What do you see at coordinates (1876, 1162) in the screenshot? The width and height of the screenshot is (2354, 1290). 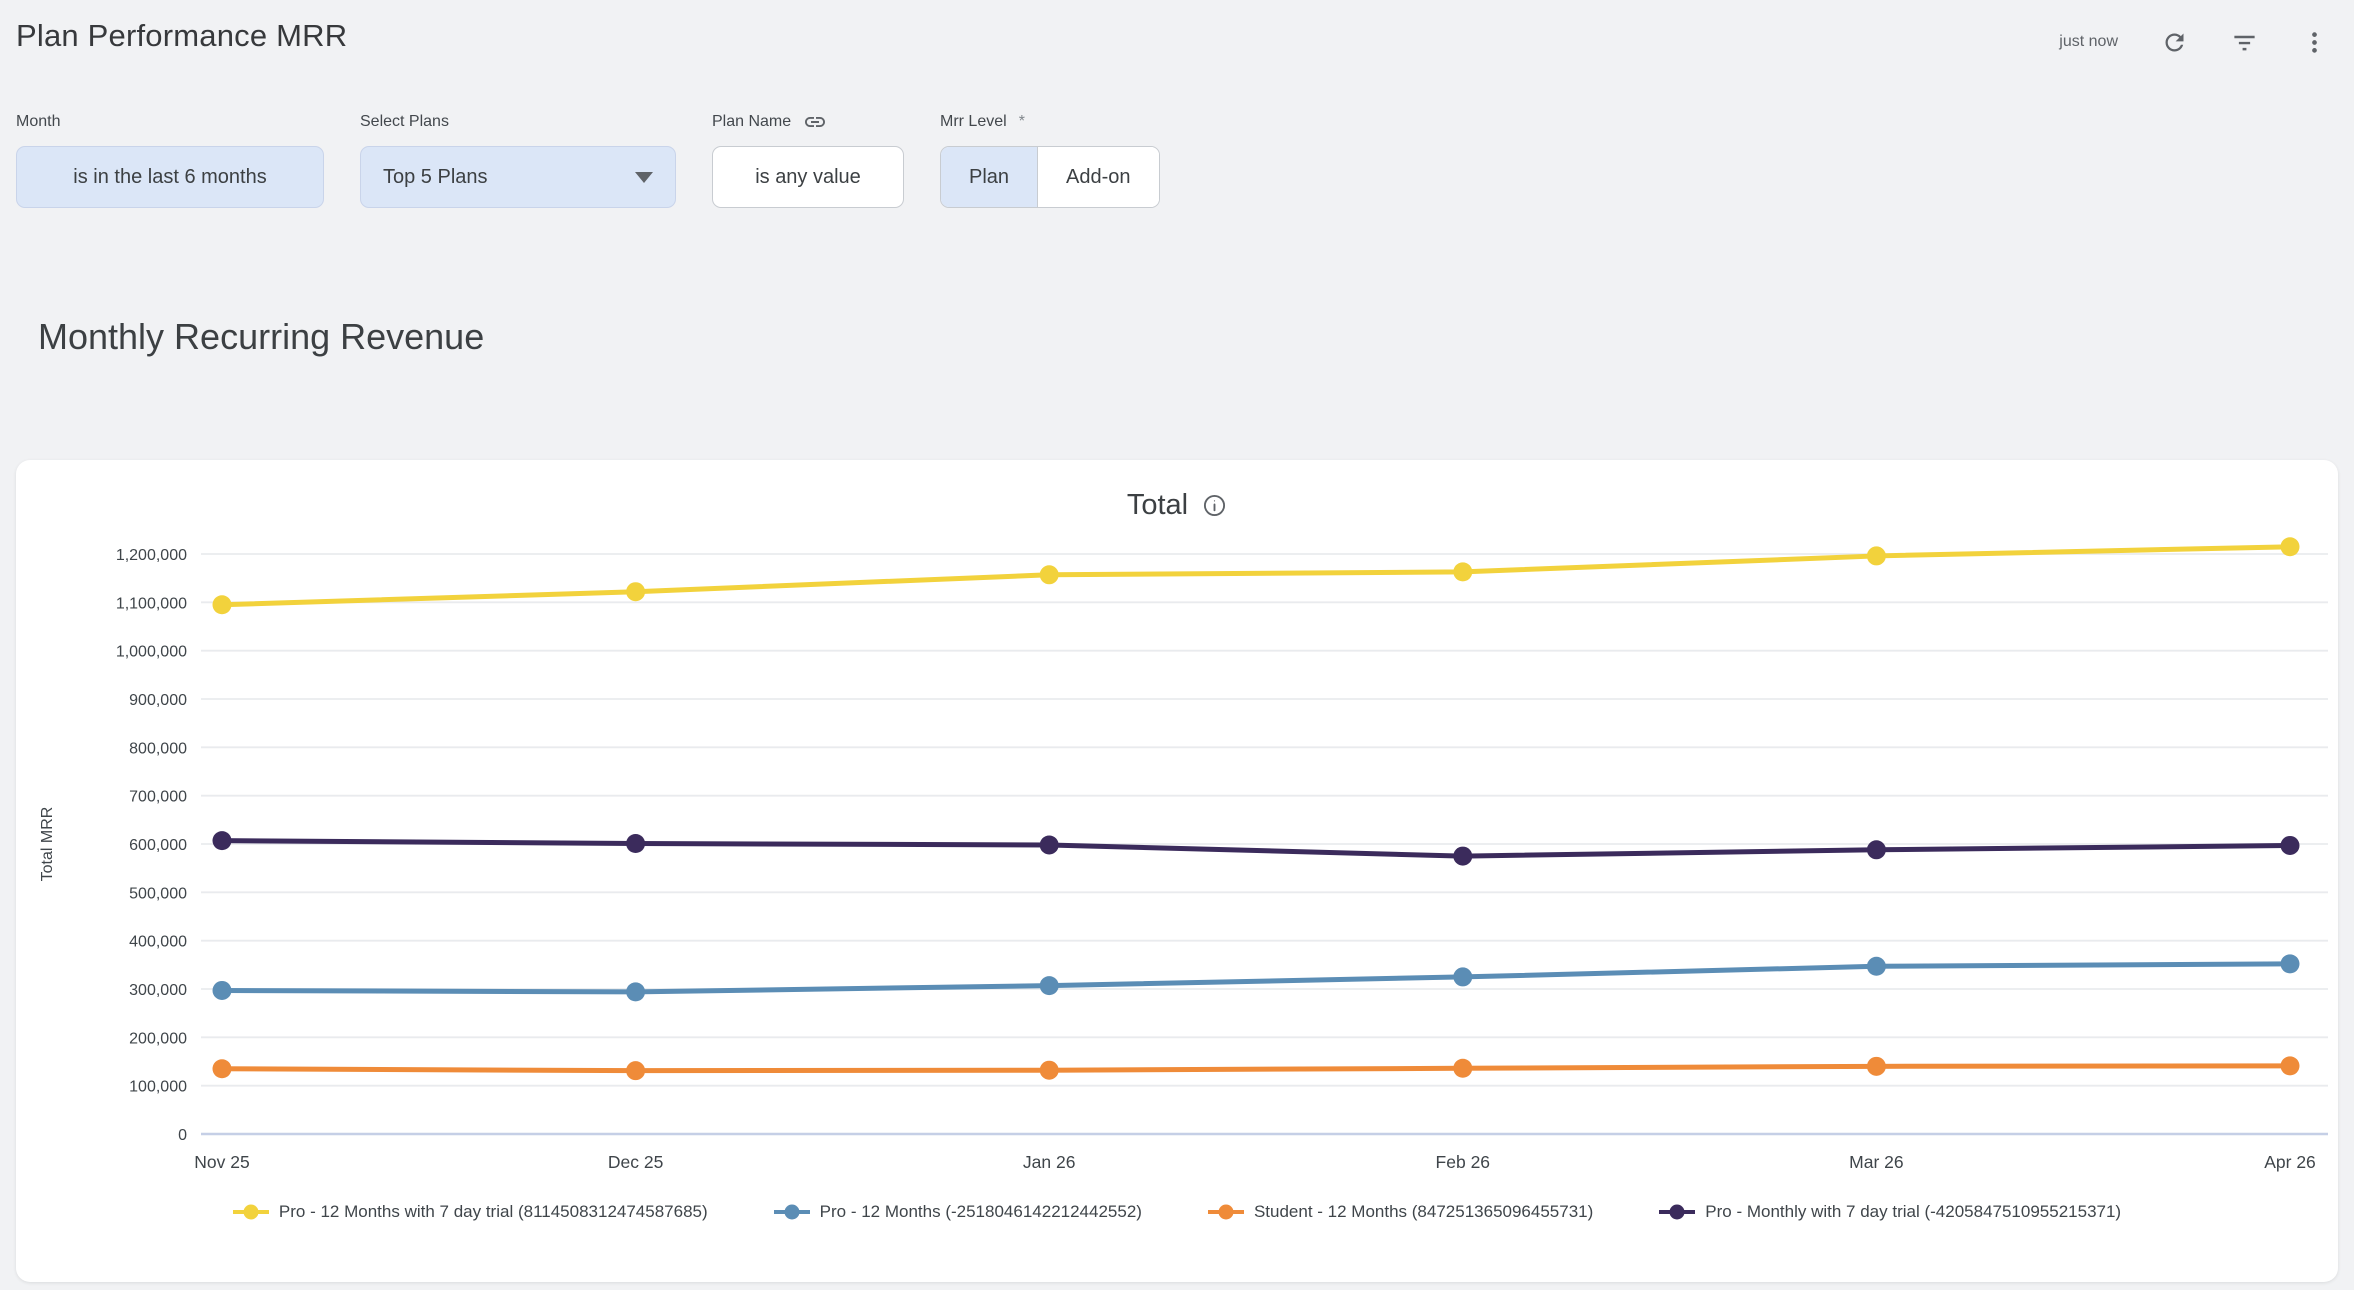 I see `x-tick-label: Mar 26` at bounding box center [1876, 1162].